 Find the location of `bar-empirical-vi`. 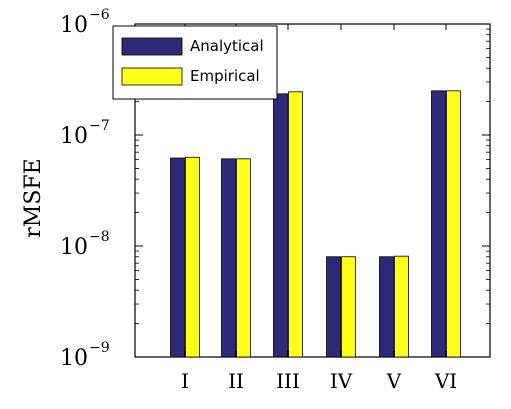

bar-empirical-vi is located at coordinates (453, 224).